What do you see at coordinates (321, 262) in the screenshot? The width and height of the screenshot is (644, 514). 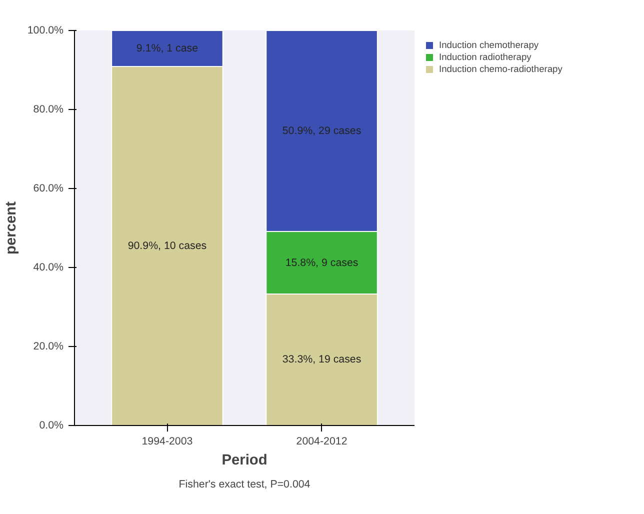 I see `data-label: 15.8%, 9 cases` at bounding box center [321, 262].